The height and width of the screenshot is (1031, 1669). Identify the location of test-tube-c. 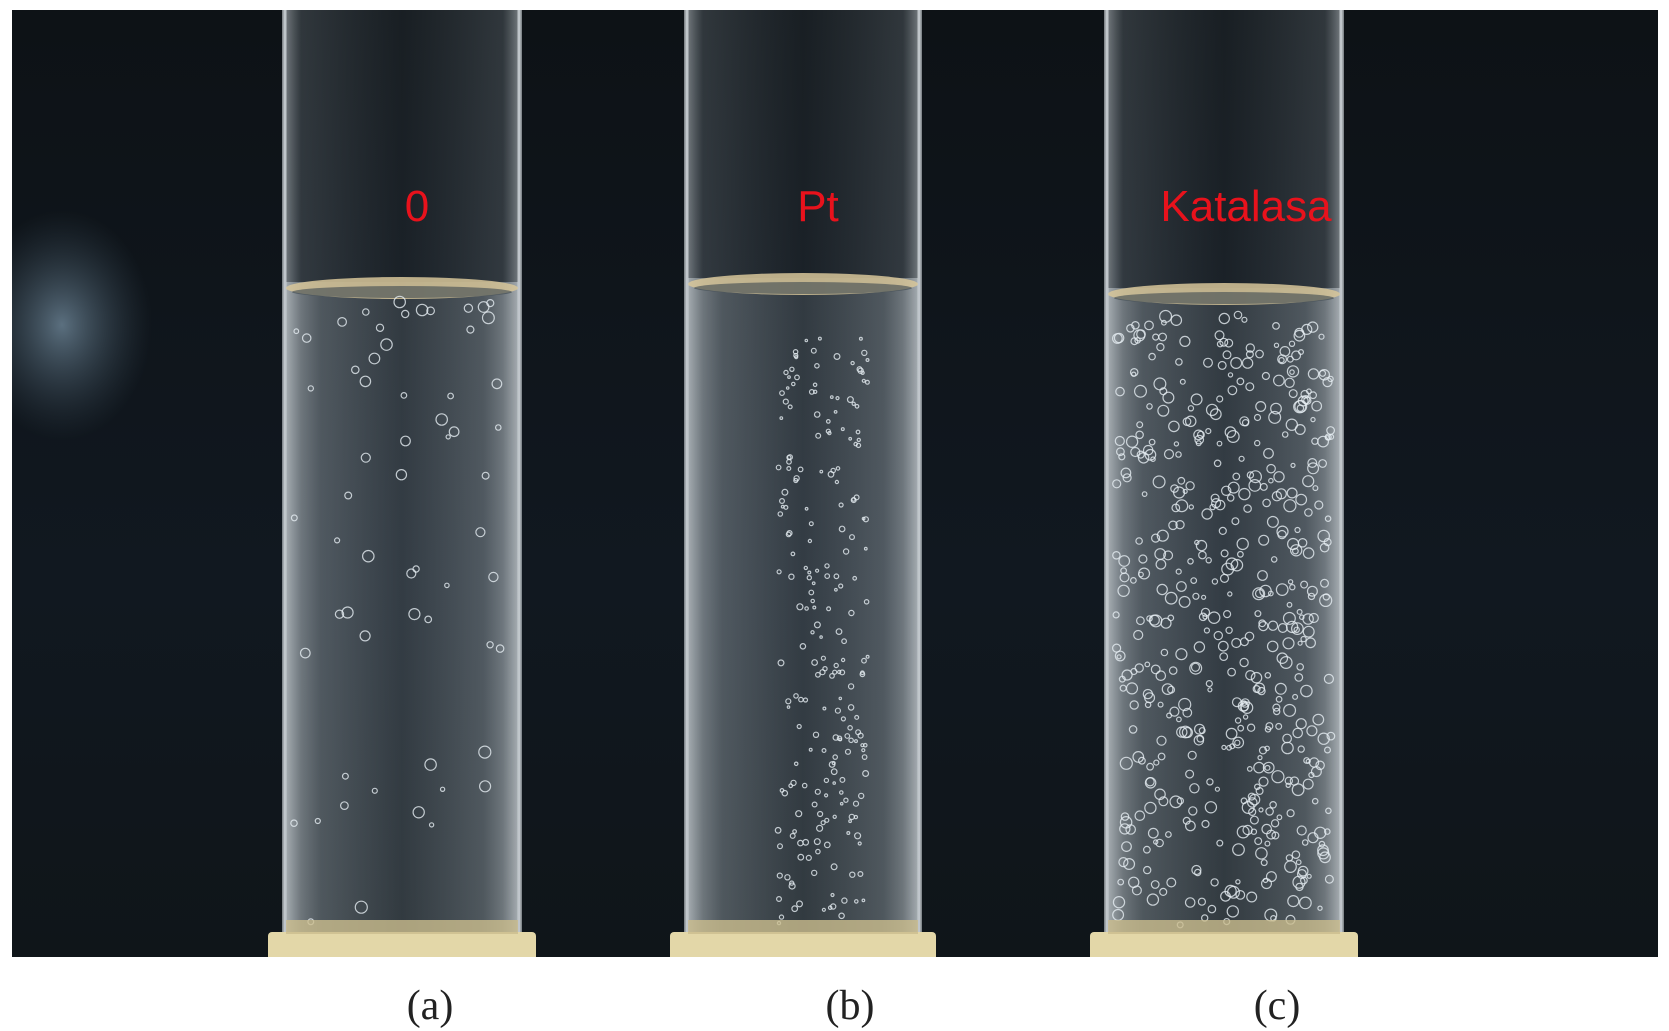
(1224, 483).